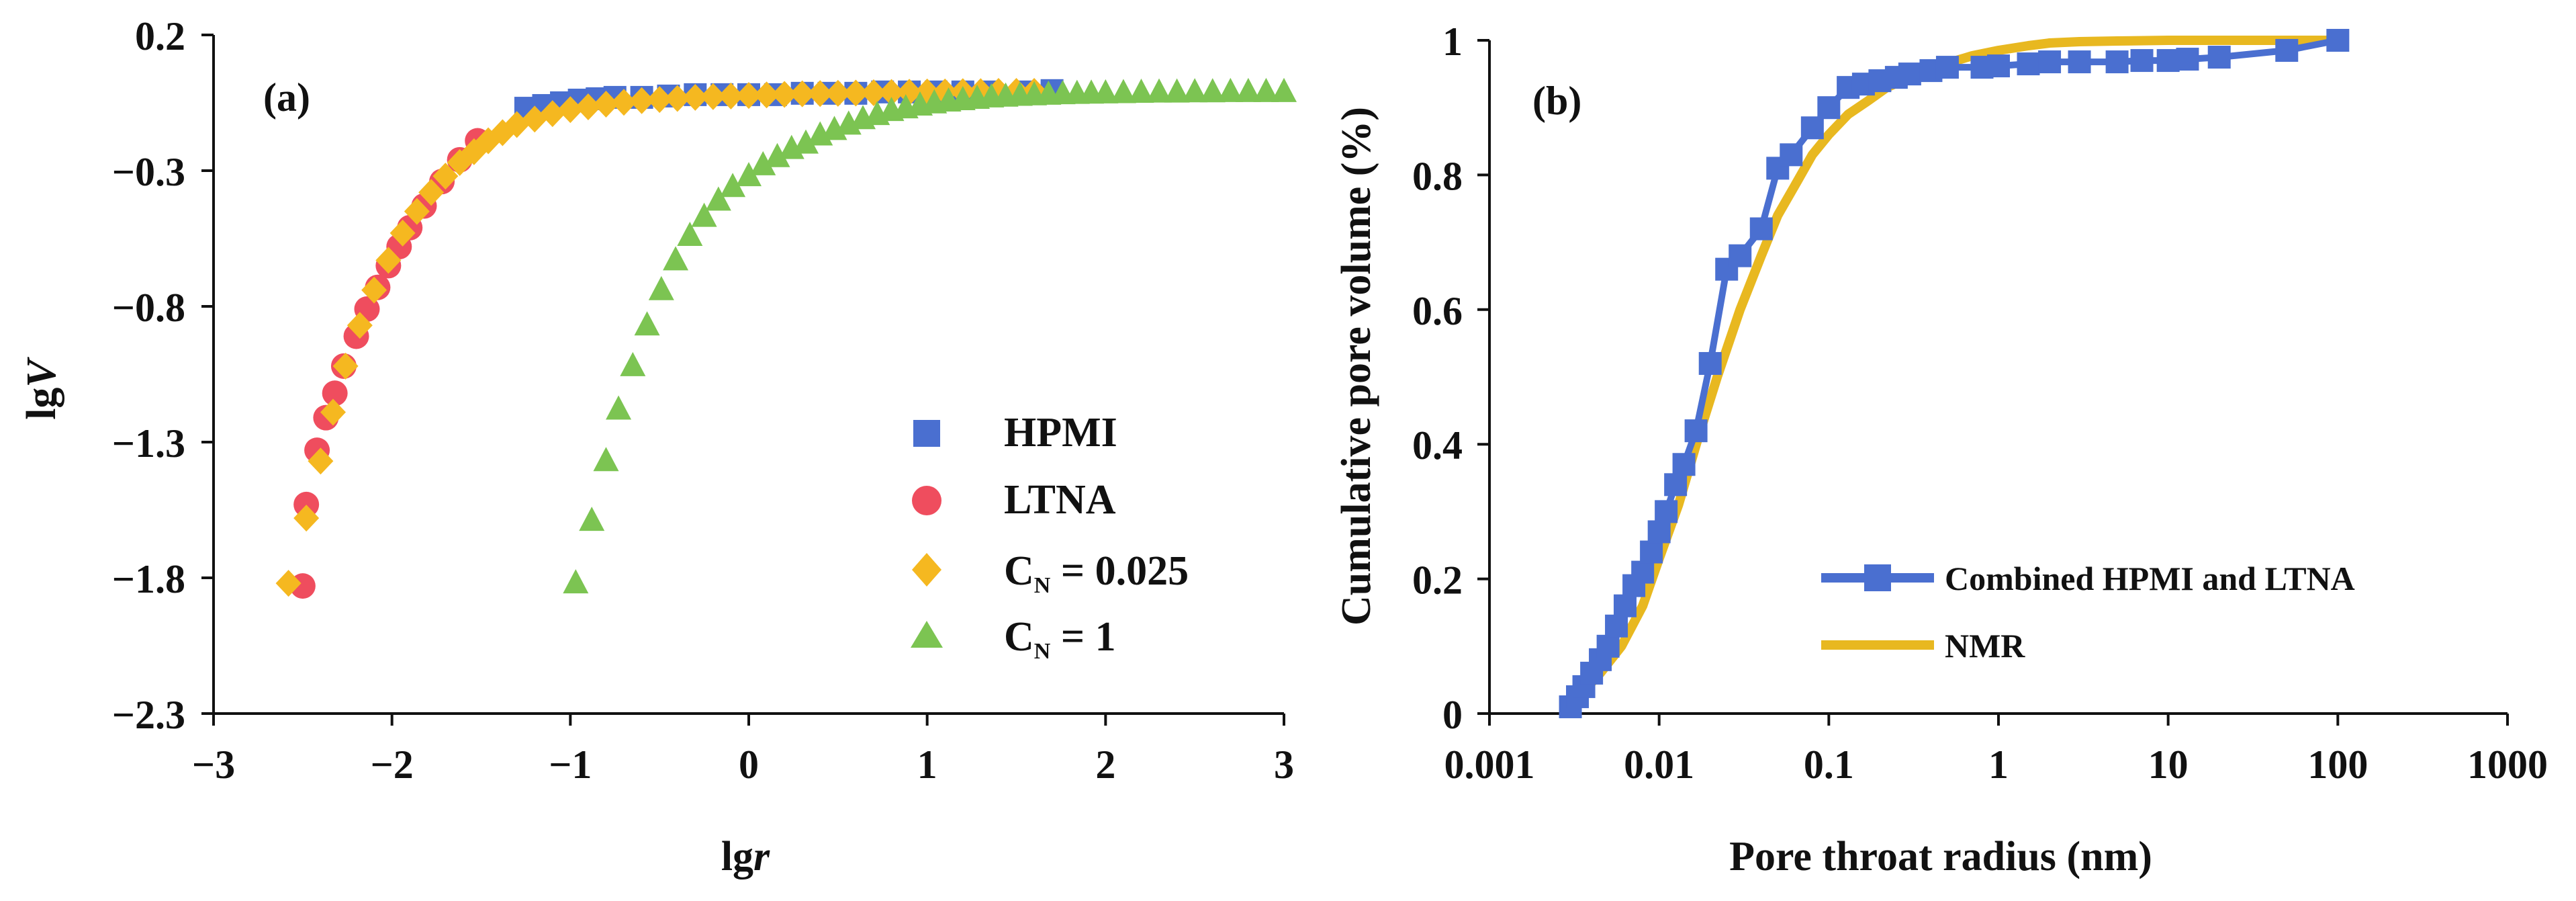 The height and width of the screenshot is (901, 2576). Describe the element at coordinates (926, 570) in the screenshot. I see `legend-cn0025-marker` at that location.